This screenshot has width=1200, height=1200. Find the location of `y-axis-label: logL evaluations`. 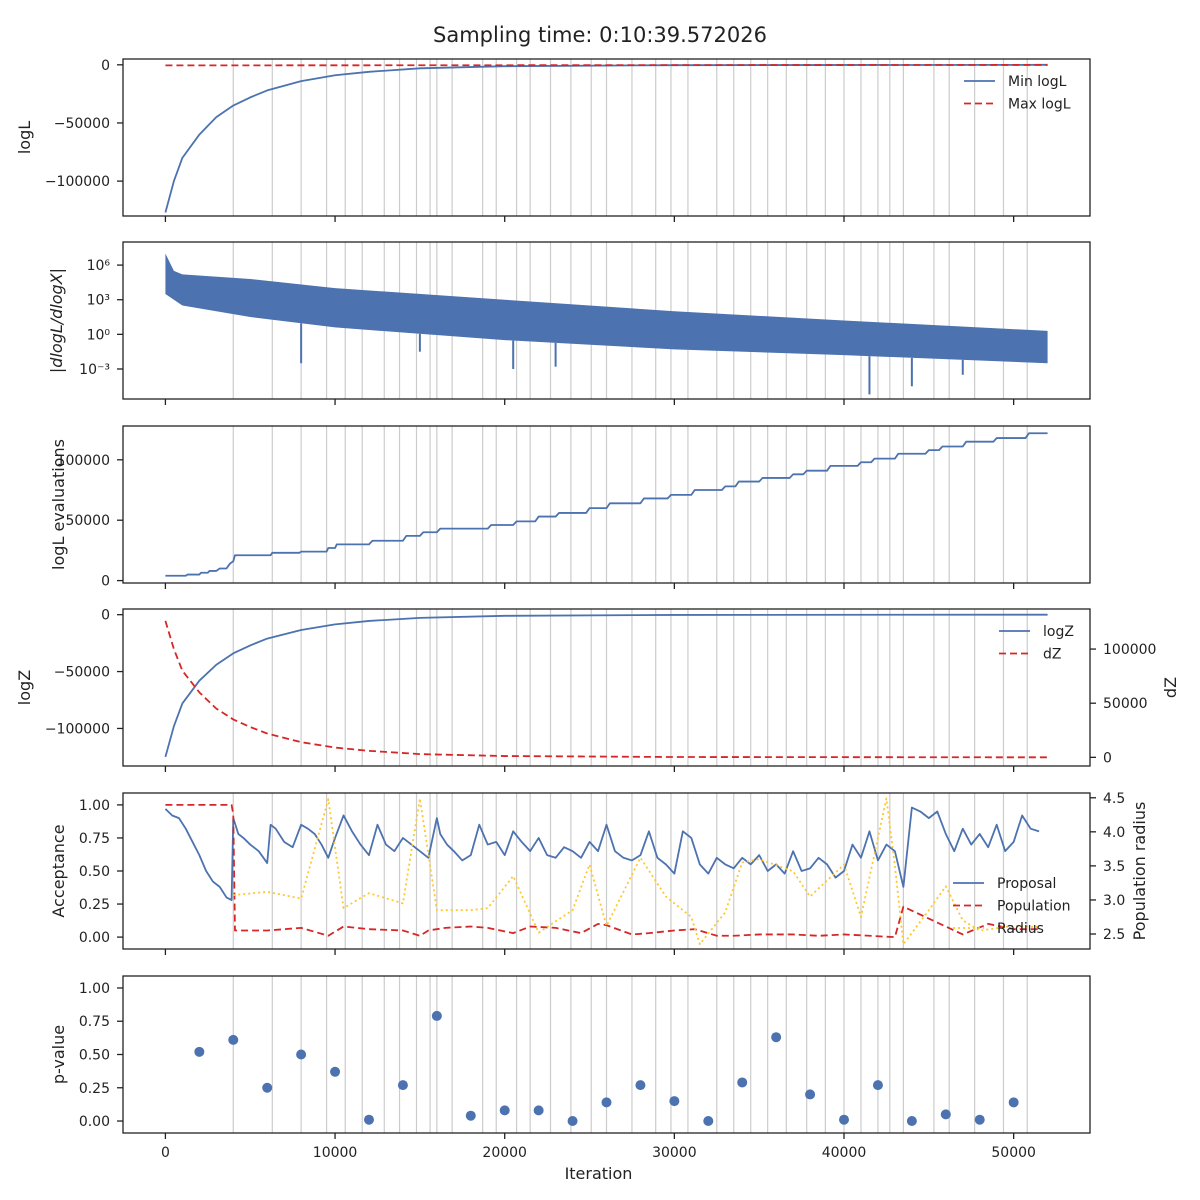

y-axis-label: logL evaluations is located at coordinates (58, 504).